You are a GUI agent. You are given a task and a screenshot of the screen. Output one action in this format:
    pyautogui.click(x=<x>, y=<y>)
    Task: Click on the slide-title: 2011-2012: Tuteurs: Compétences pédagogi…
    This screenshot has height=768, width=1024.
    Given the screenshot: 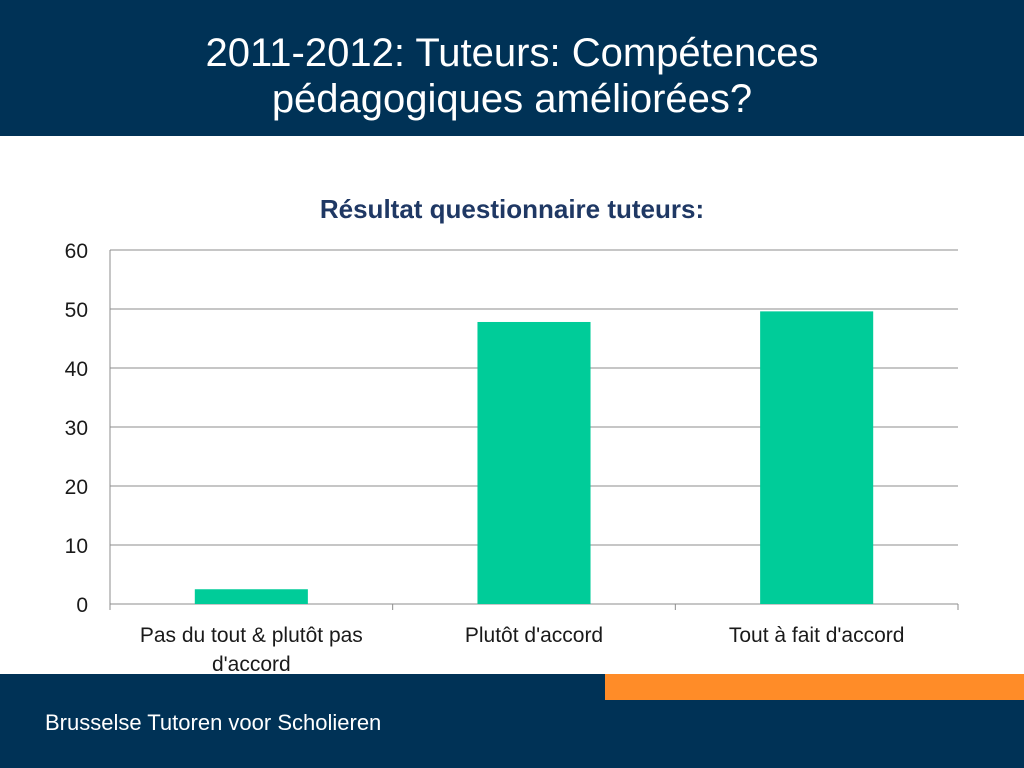 What is the action you would take?
    pyautogui.click(x=512, y=76)
    